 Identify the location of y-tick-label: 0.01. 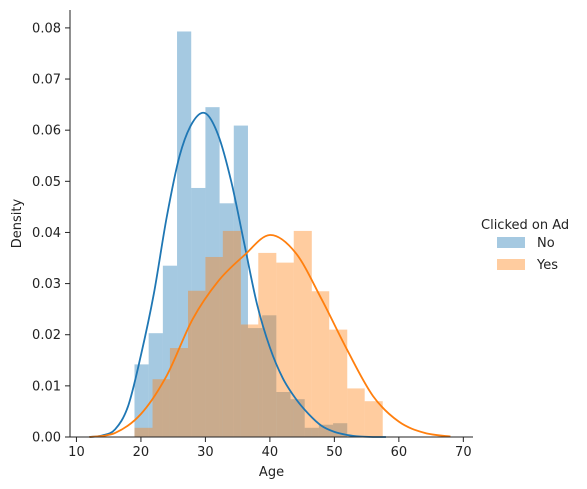
(46, 386).